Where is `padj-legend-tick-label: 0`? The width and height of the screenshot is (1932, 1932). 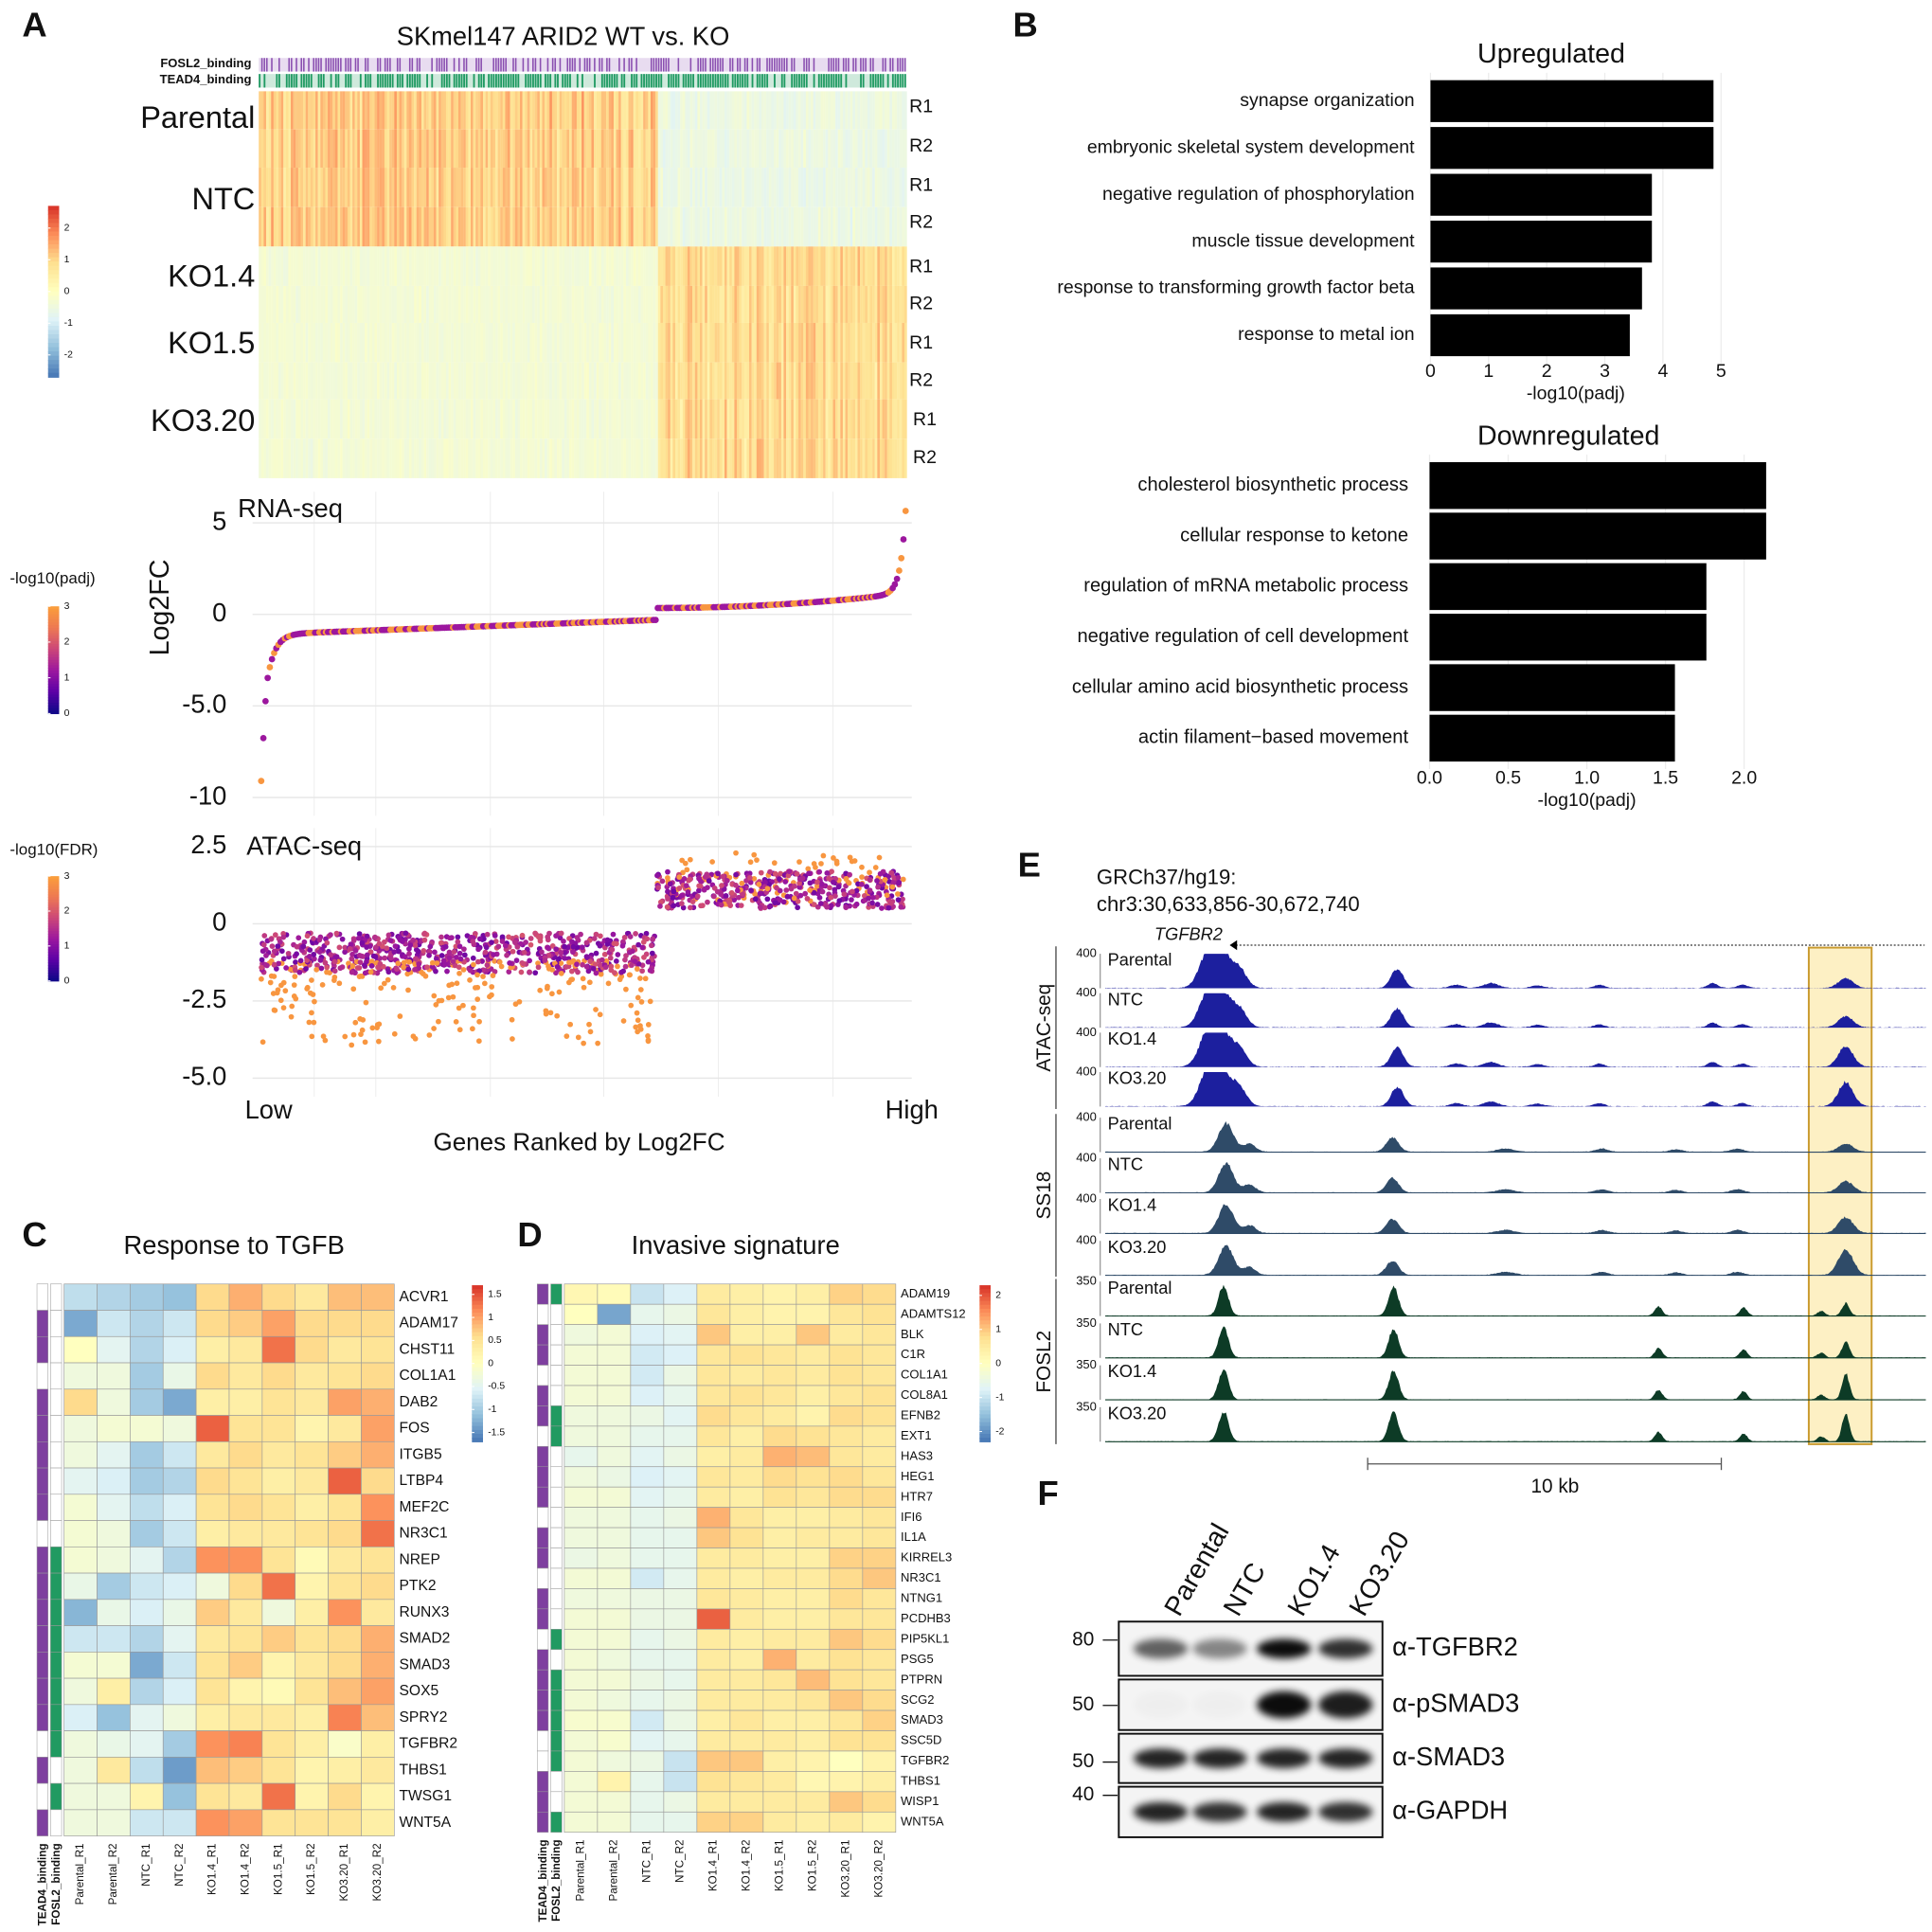
padj-legend-tick-label: 0 is located at coordinates (67, 713).